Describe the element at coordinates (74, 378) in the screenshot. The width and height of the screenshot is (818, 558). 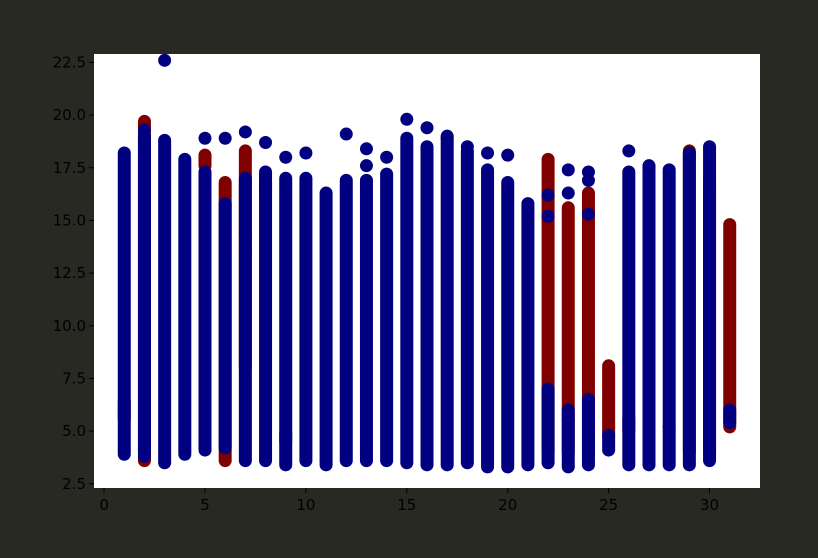
I see `y-tick-label: 7.5` at that location.